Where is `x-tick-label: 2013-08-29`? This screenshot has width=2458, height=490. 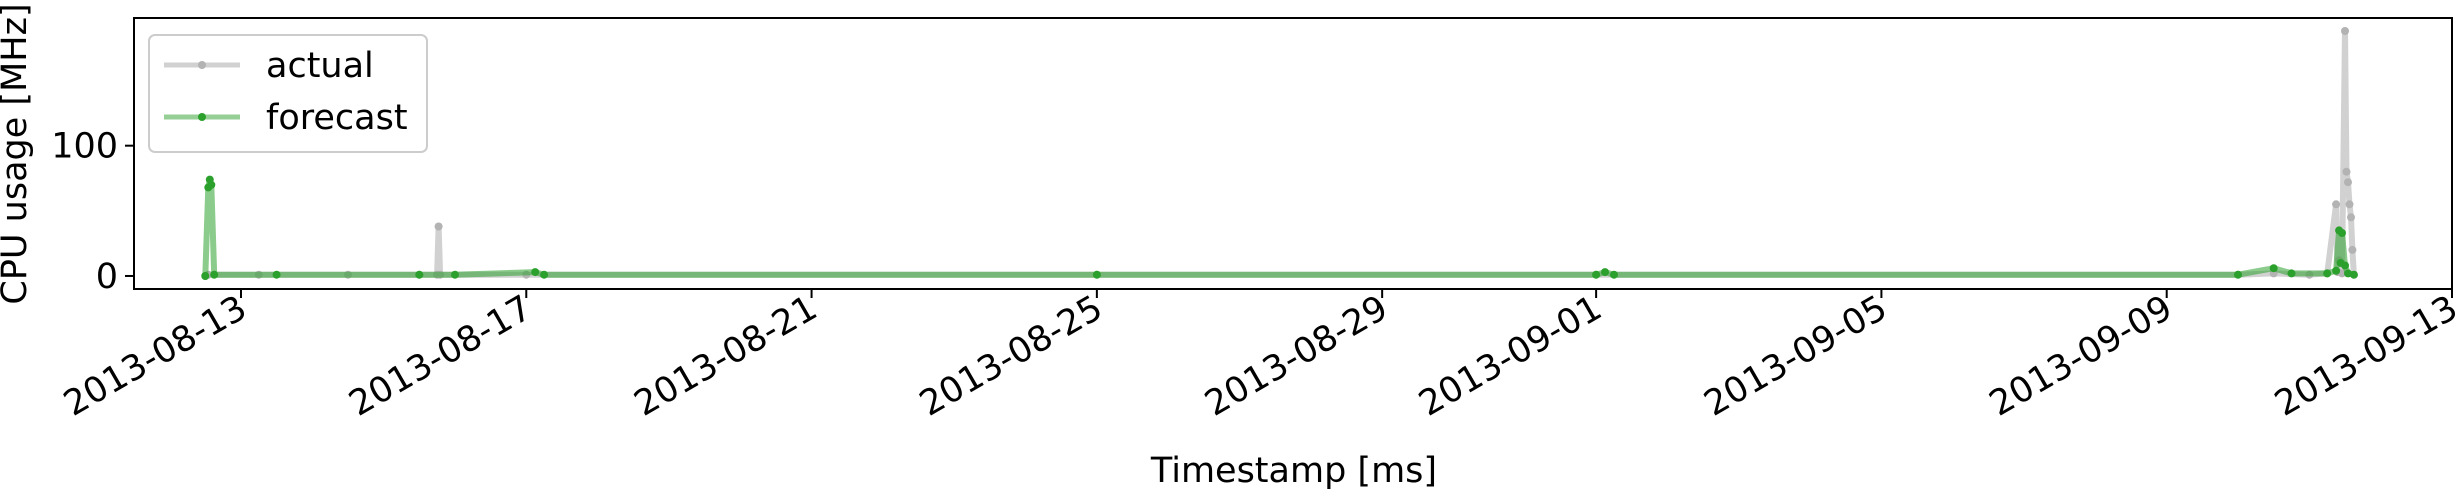 x-tick-label: 2013-08-29 is located at coordinates (1296, 356).